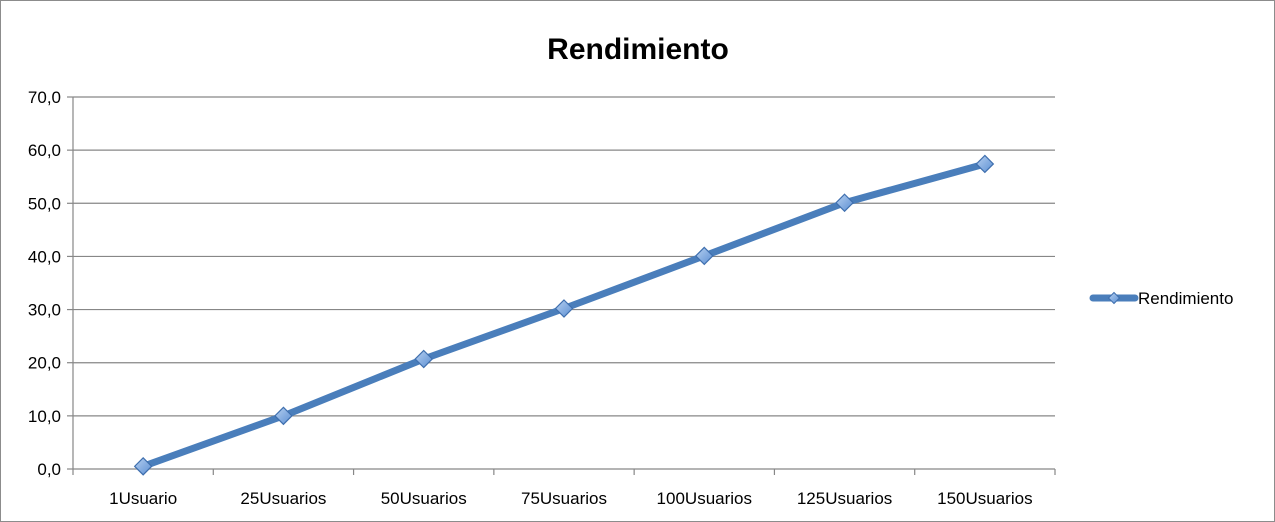 The height and width of the screenshot is (522, 1275). What do you see at coordinates (49, 469) in the screenshot?
I see `y-tick-label: 0,0` at bounding box center [49, 469].